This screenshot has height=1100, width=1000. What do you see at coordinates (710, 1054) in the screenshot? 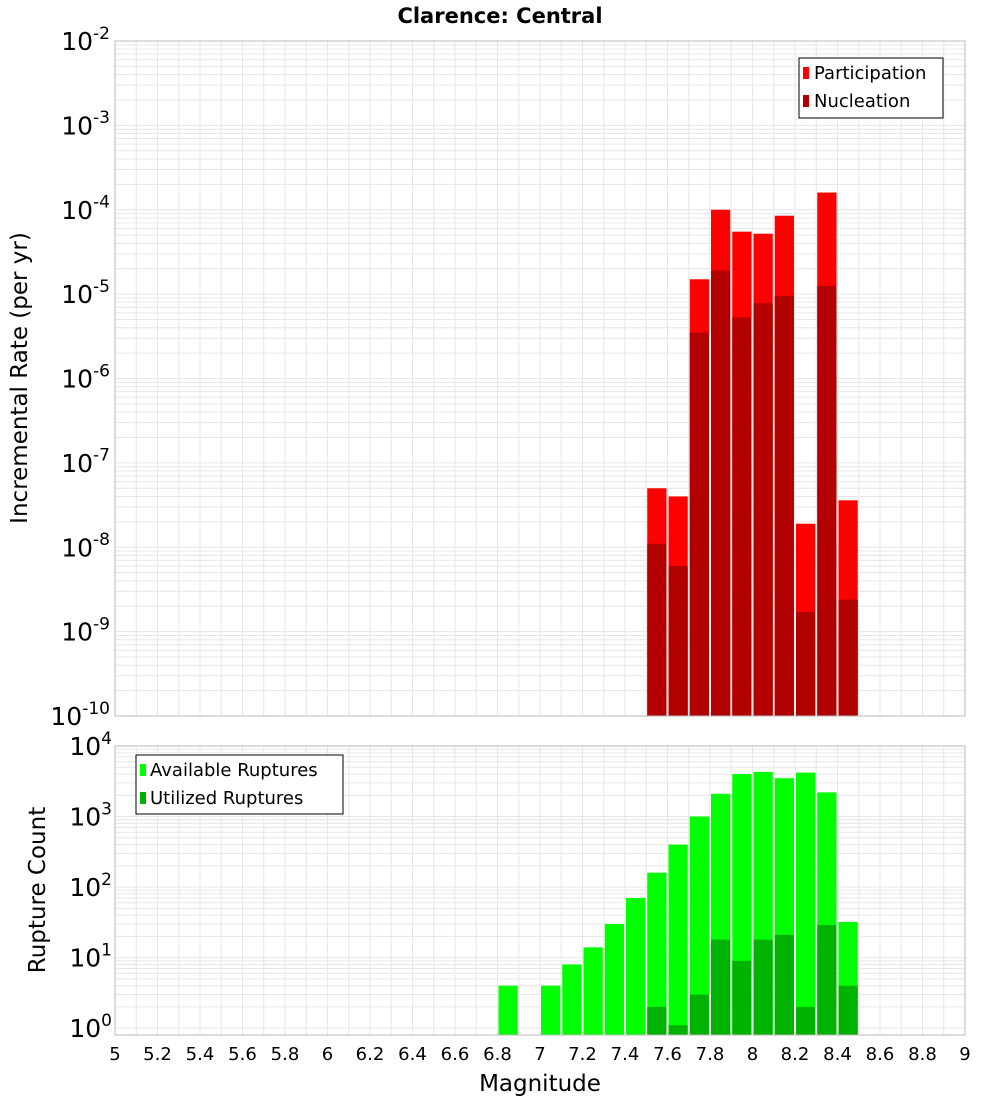
I see `x-tick-label: 7.8` at bounding box center [710, 1054].